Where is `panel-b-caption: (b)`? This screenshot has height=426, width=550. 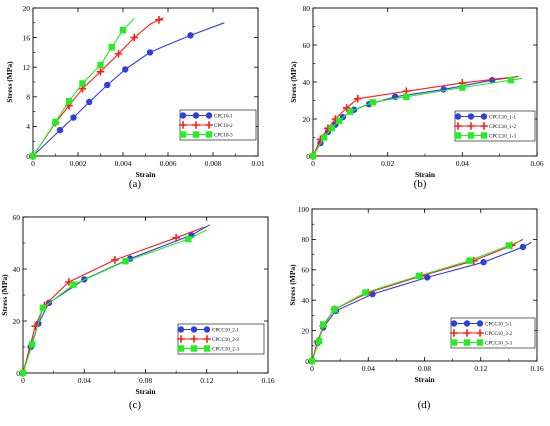
panel-b-caption: (b) is located at coordinates (420, 184).